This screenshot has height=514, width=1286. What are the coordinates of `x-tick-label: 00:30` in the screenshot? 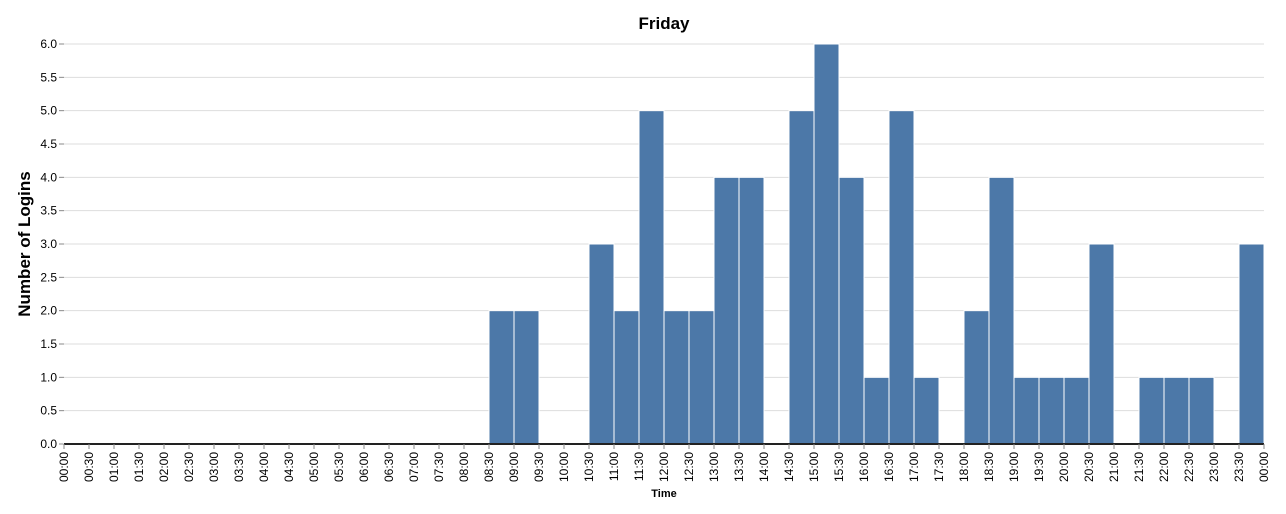 It's located at (89, 467).